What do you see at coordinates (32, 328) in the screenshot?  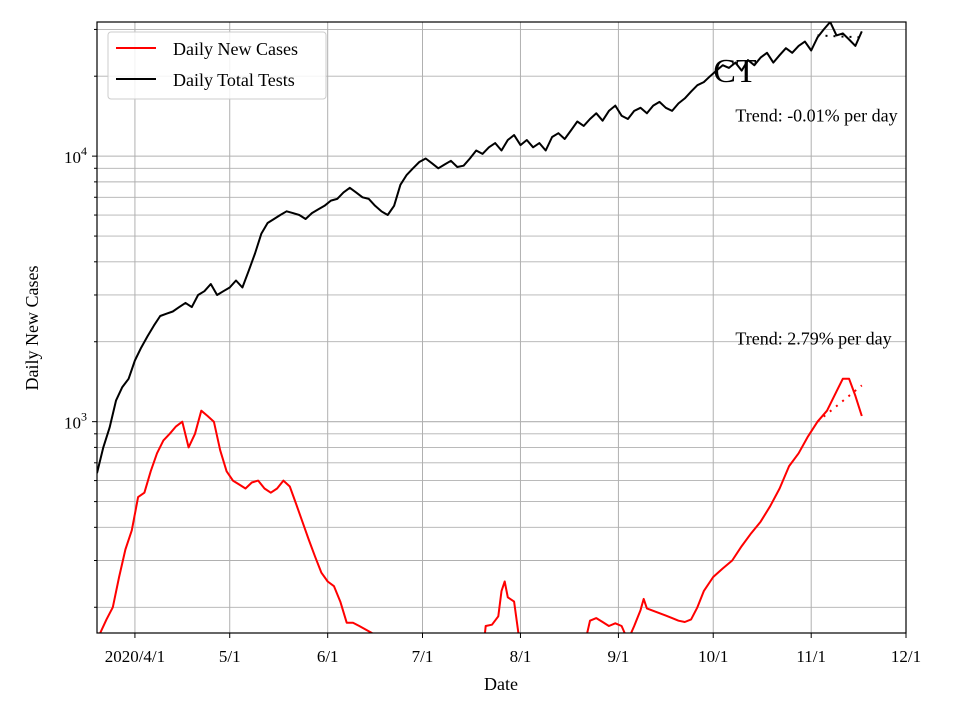 I see `y-axis-label: Daily New Cases` at bounding box center [32, 328].